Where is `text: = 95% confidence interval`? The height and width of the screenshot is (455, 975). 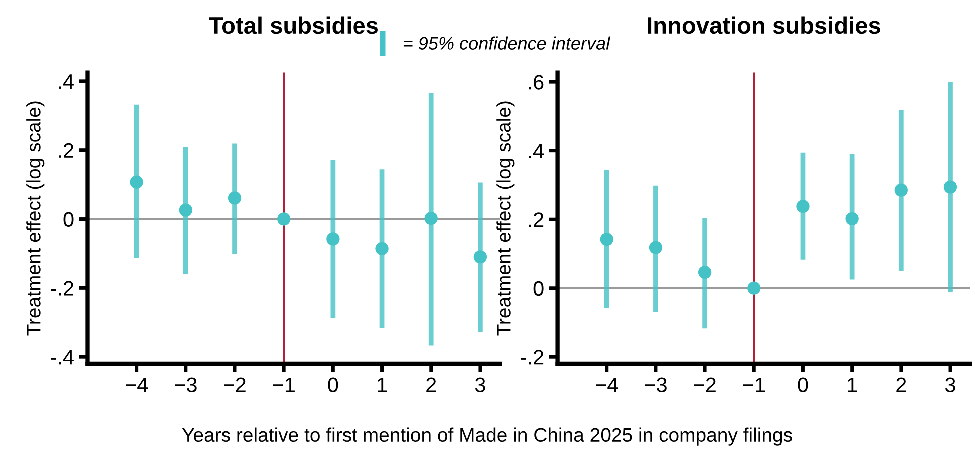 text: = 95% confidence interval is located at coordinates (507, 43).